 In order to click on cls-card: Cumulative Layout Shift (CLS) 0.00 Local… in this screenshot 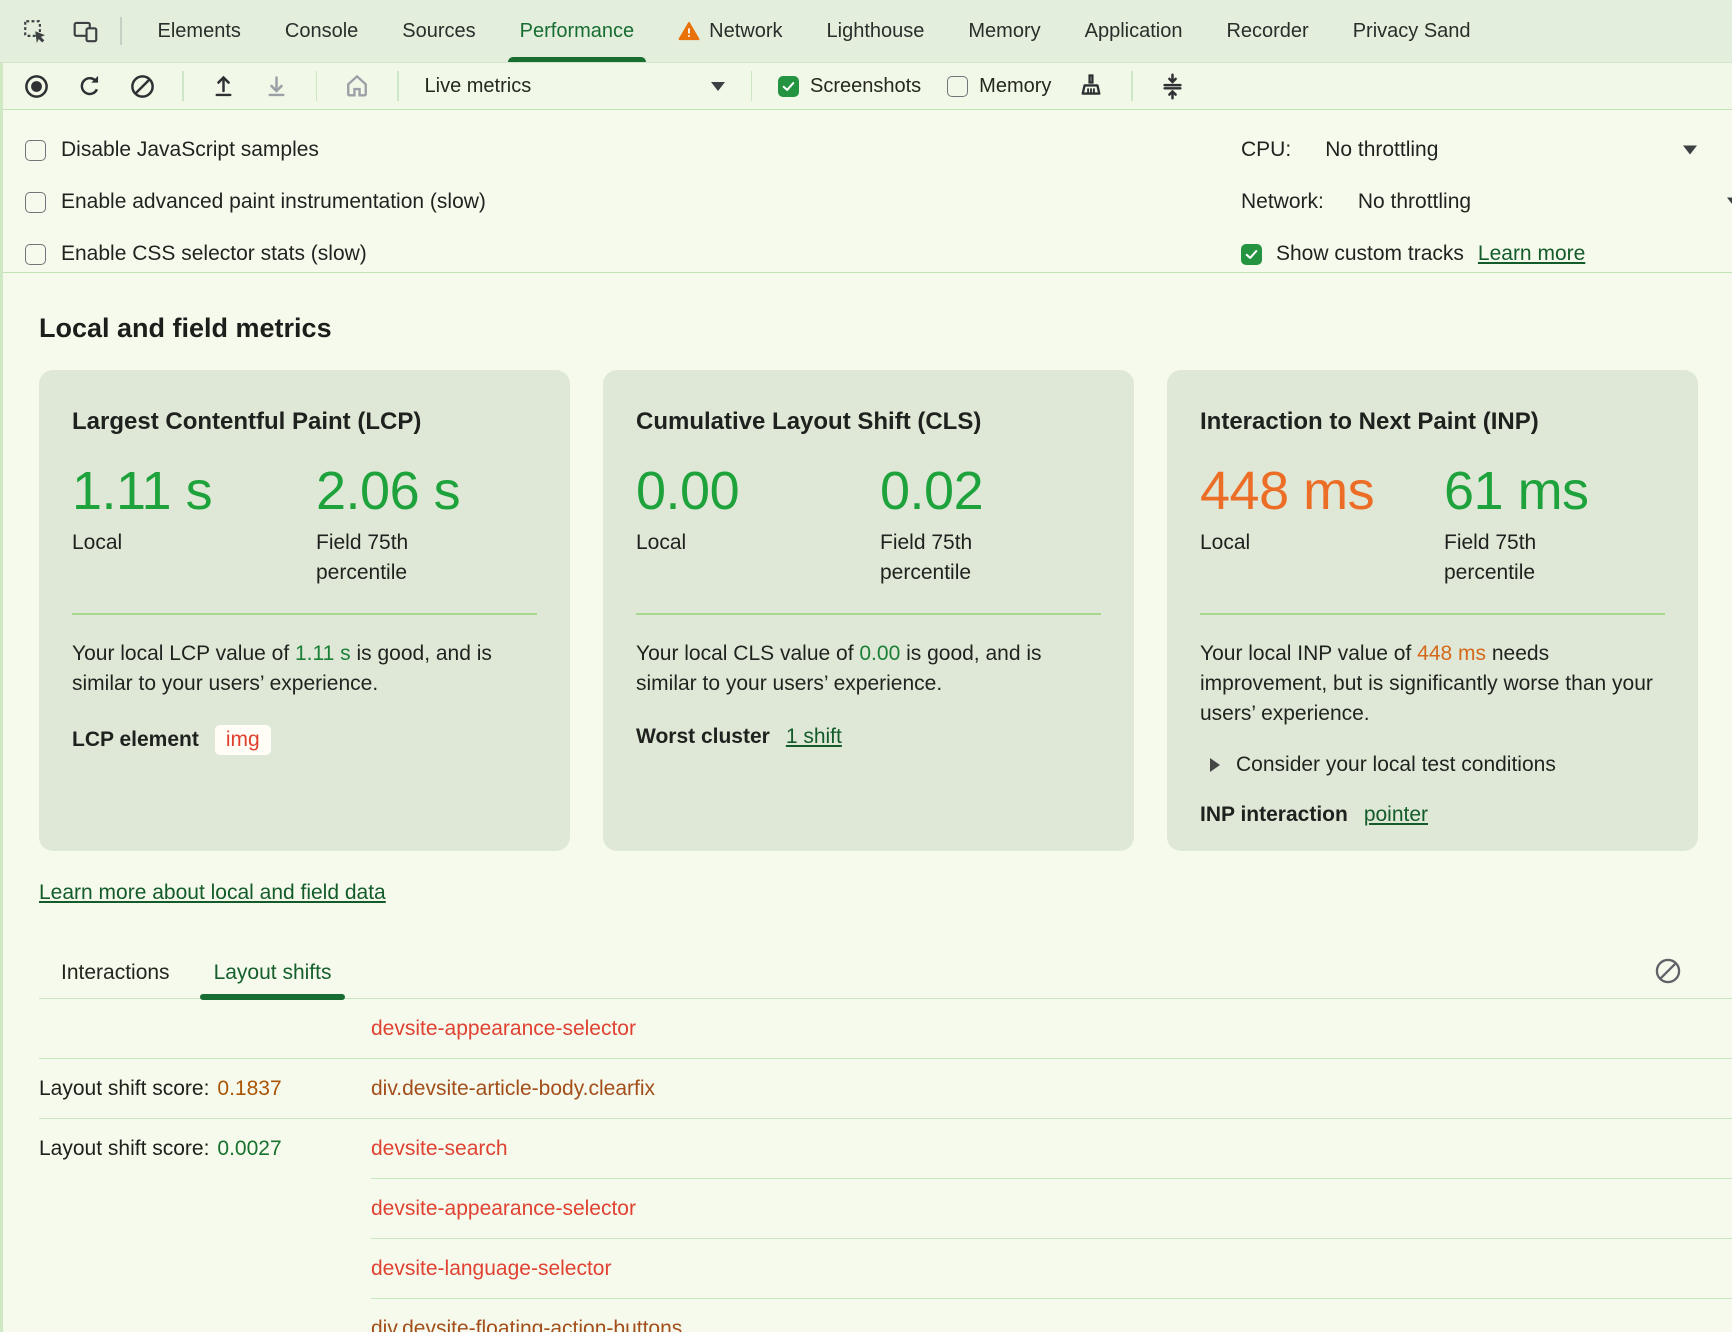, I will do `click(868, 610)`.